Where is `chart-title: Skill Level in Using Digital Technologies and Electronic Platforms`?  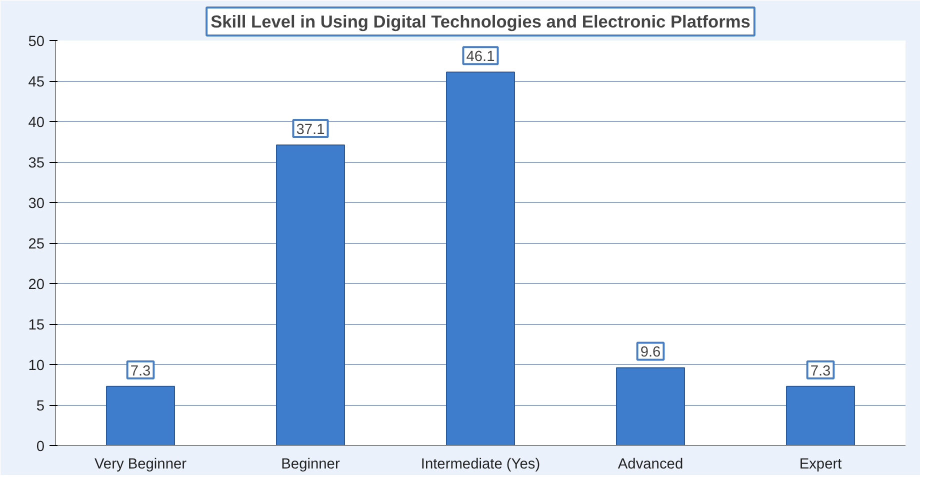
chart-title: Skill Level in Using Digital Technologies and Electronic Platforms is located at coordinates (480, 22).